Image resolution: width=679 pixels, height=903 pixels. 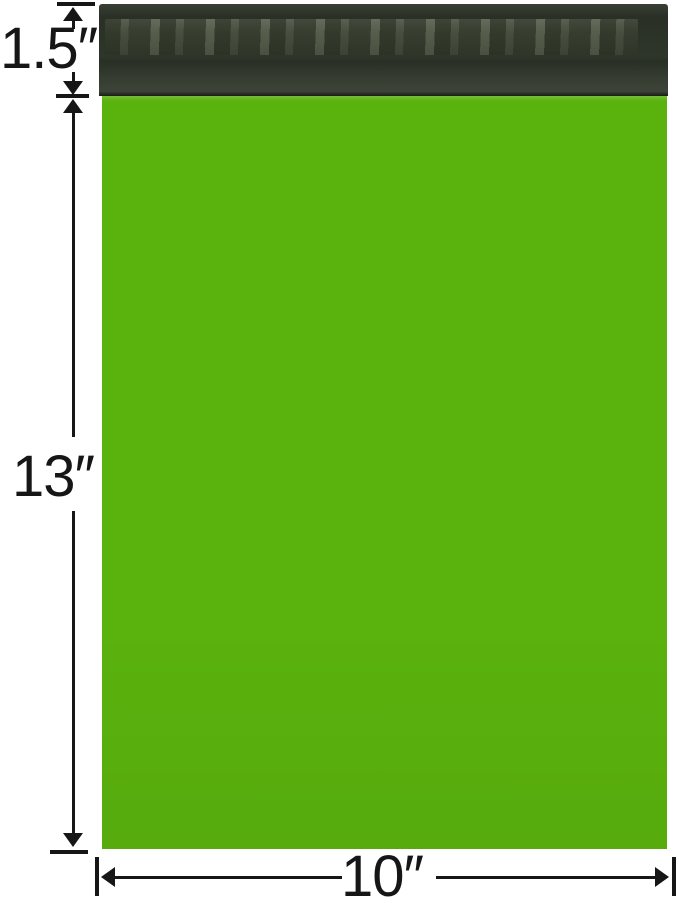 I want to click on arrow-left-icon, so click(x=108, y=877).